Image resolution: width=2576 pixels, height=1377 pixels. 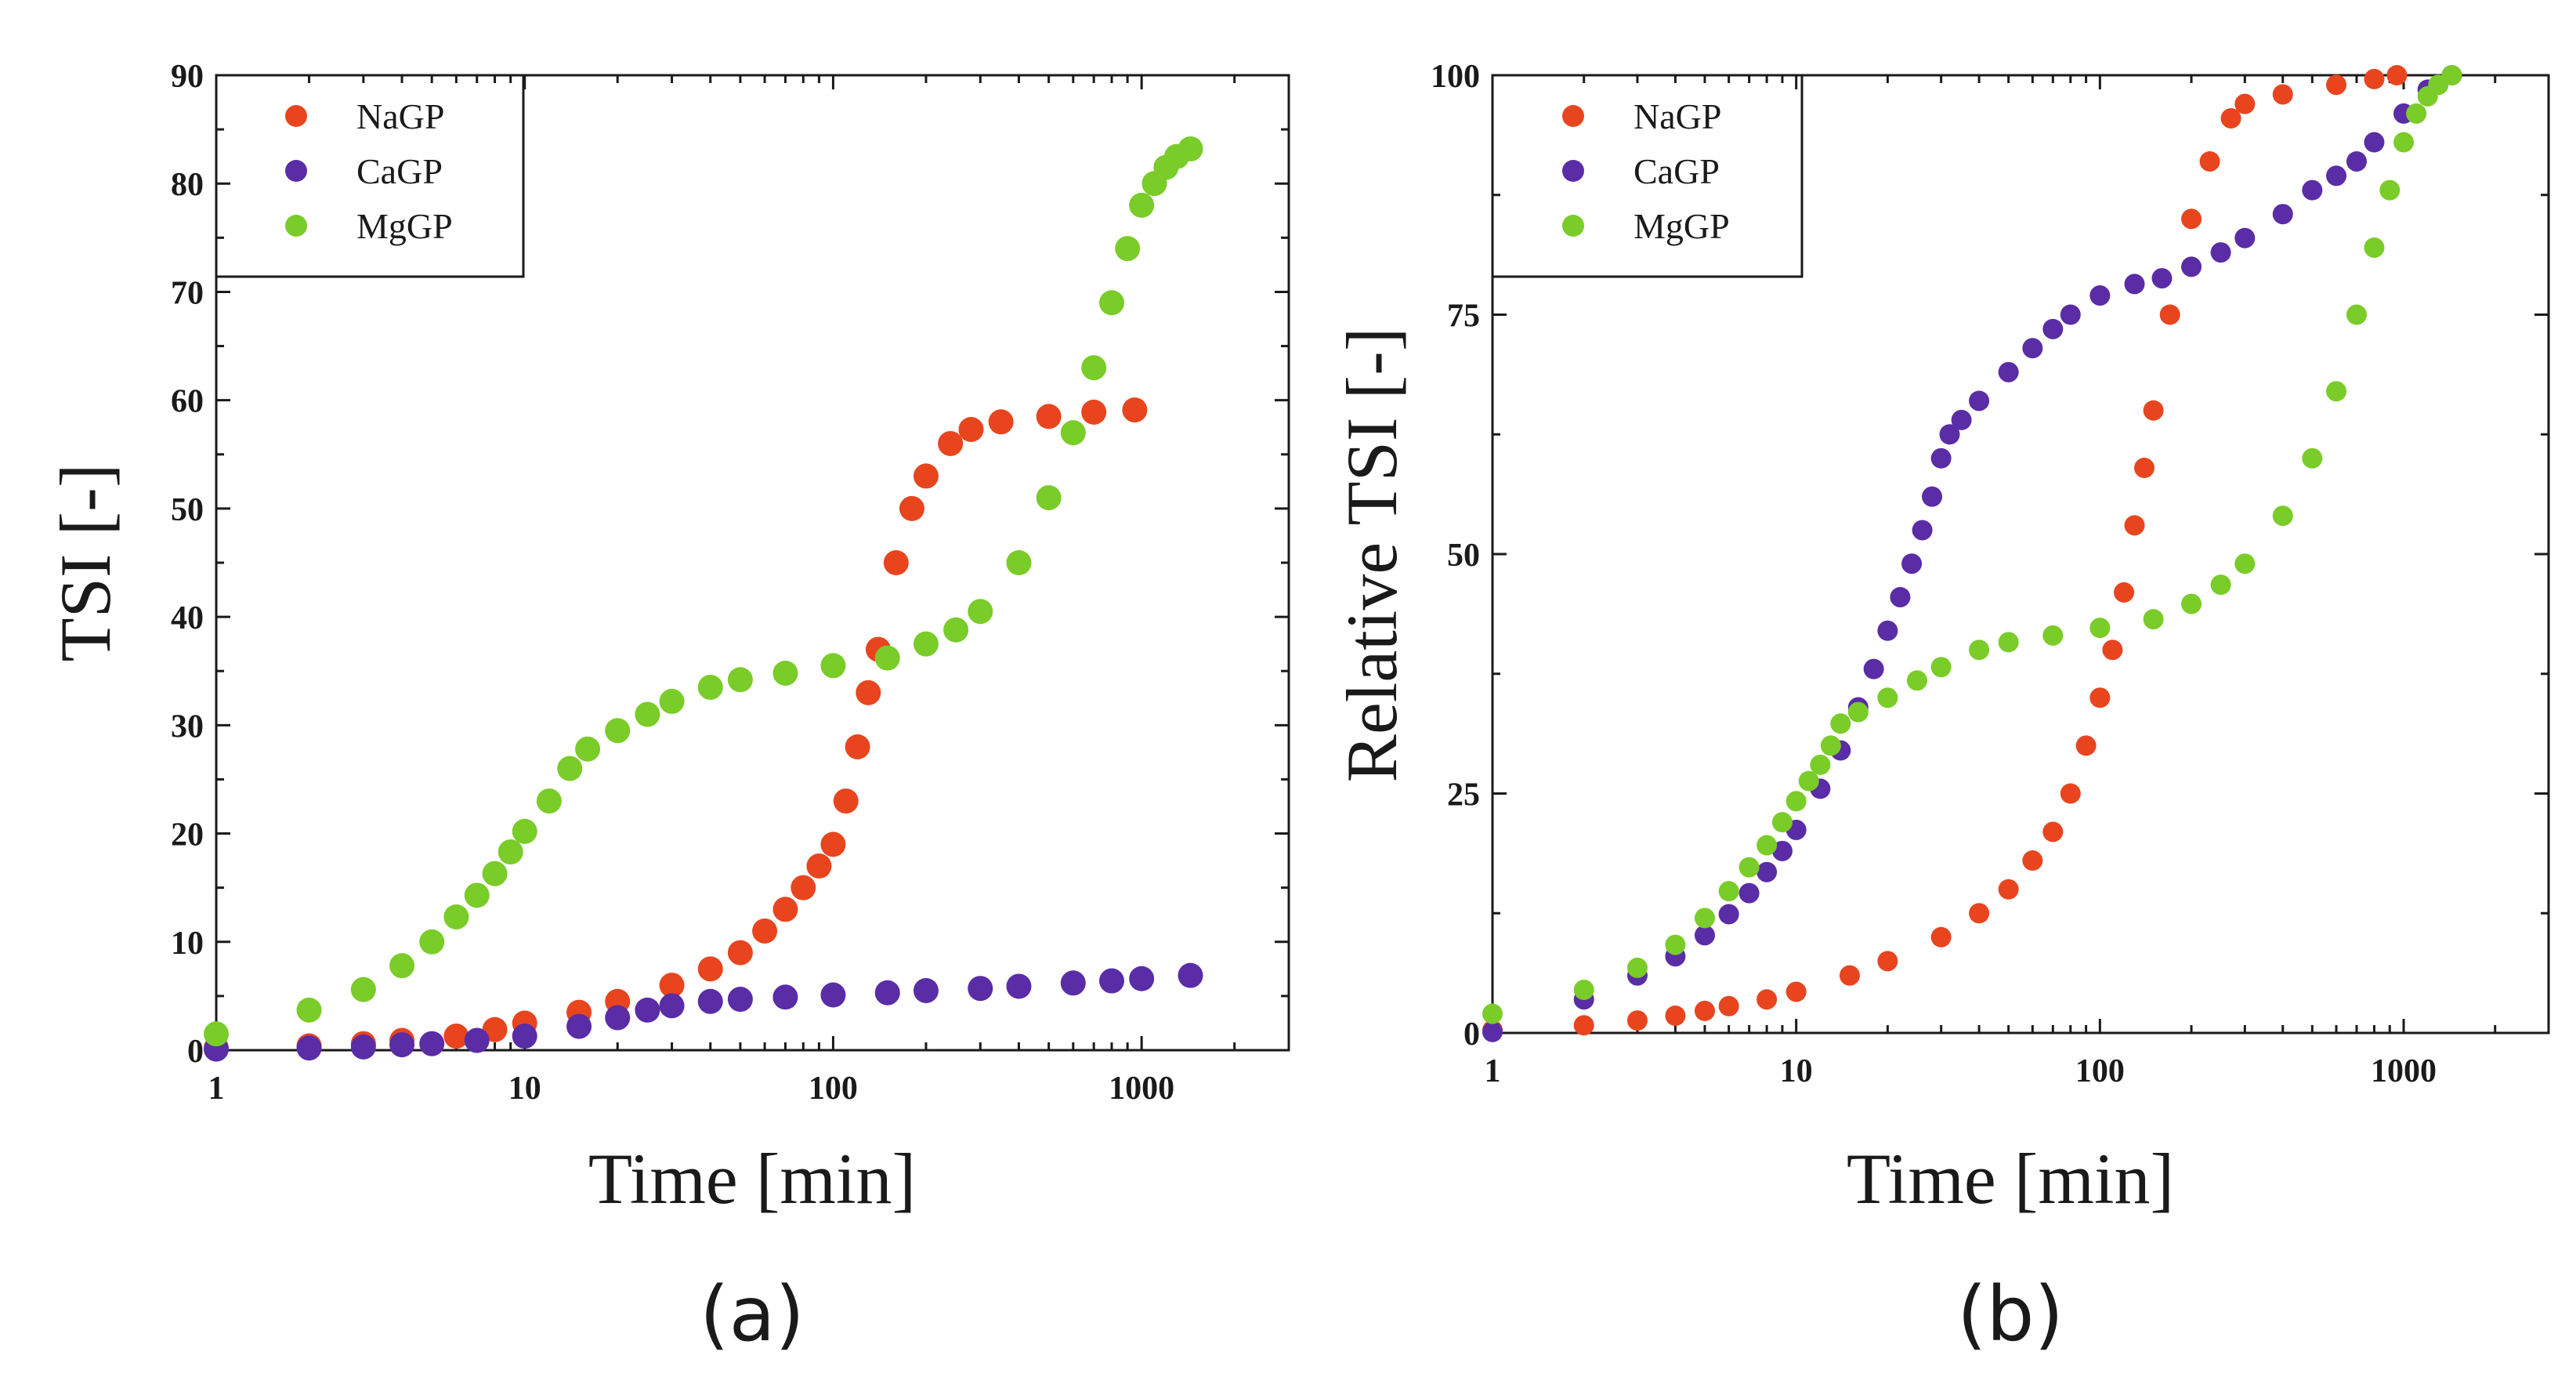 What do you see at coordinates (1463, 317) in the screenshot?
I see `y-tick-label: 75` at bounding box center [1463, 317].